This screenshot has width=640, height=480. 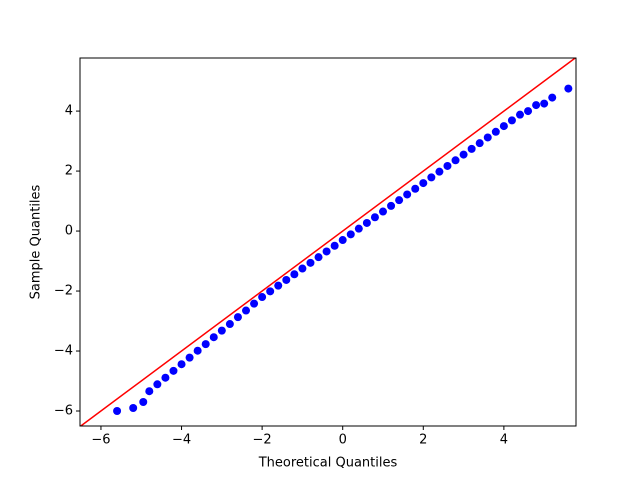 What do you see at coordinates (36, 241) in the screenshot?
I see `y-axis-label: Sample Quantiles` at bounding box center [36, 241].